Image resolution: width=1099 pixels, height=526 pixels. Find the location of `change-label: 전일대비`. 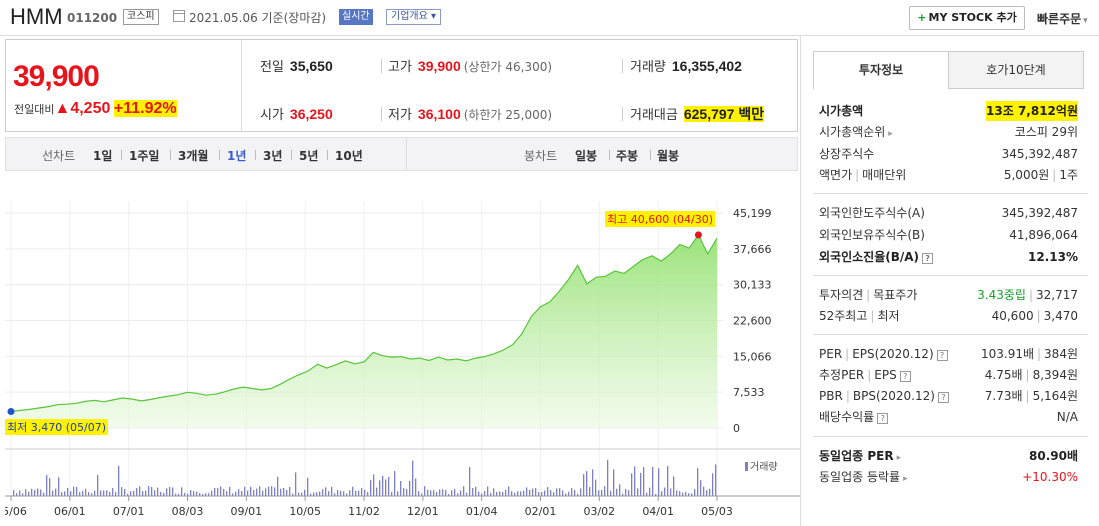

change-label: 전일대비 is located at coordinates (34, 109).